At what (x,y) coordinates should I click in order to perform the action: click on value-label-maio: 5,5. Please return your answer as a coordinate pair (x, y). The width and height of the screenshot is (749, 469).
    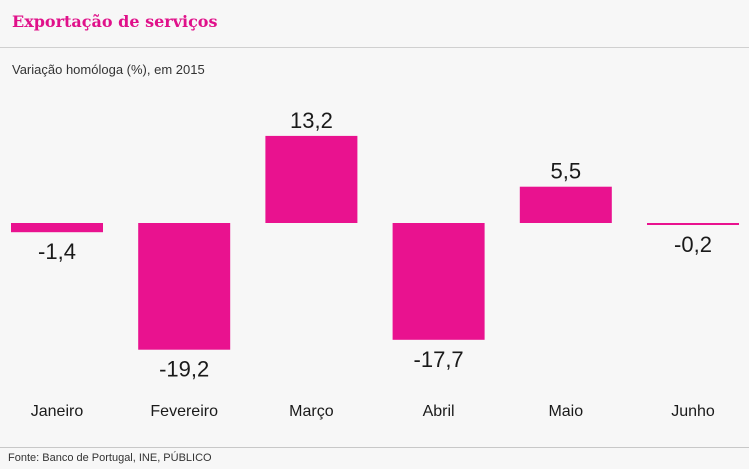
    Looking at the image, I should click on (566, 171).